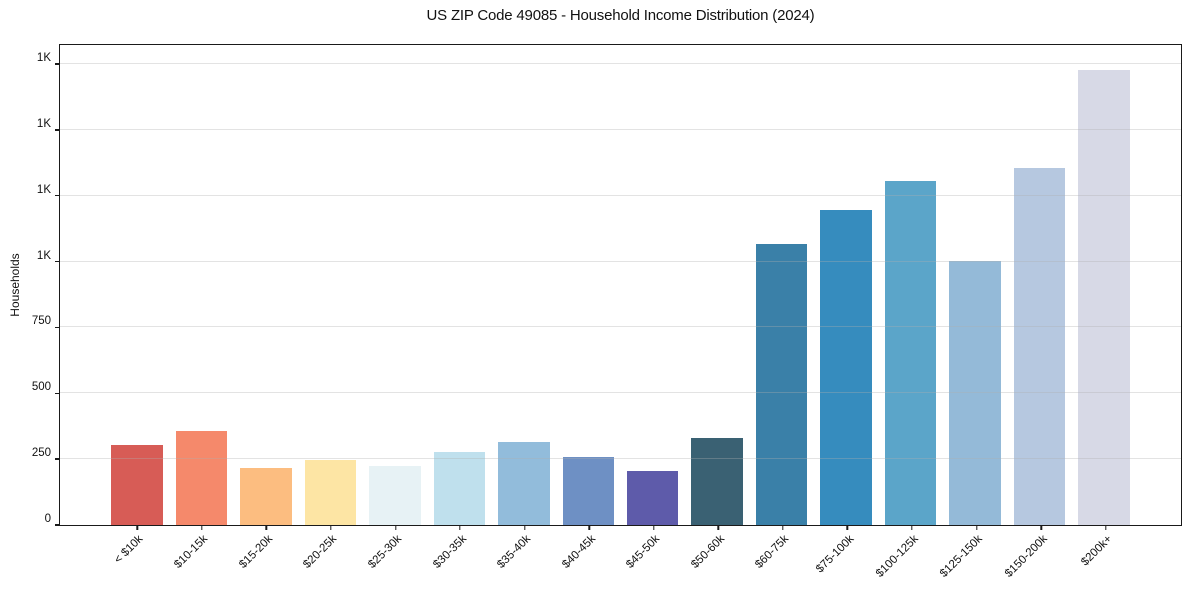  I want to click on bar-$25-30k, so click(395, 495).